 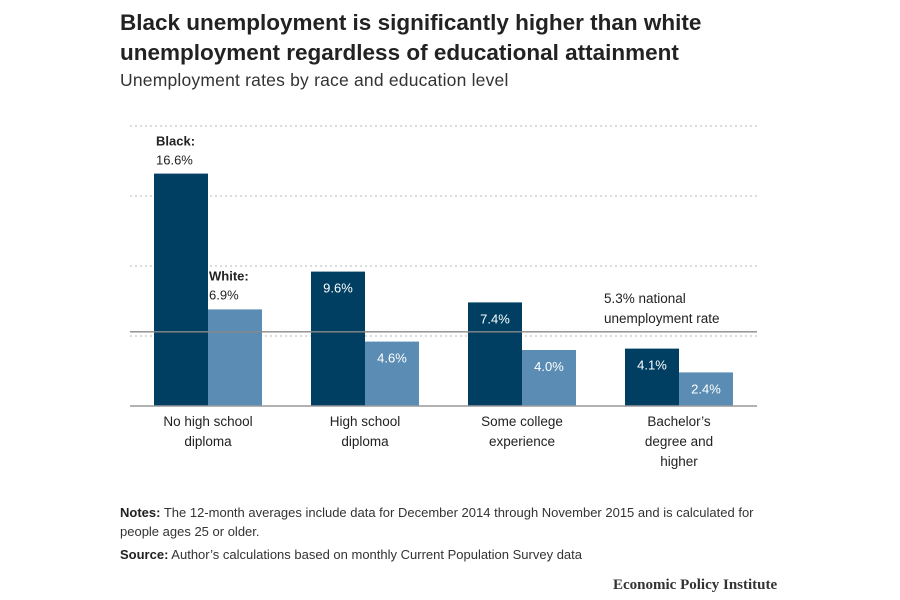 I want to click on category-label: experience, so click(x=522, y=441).